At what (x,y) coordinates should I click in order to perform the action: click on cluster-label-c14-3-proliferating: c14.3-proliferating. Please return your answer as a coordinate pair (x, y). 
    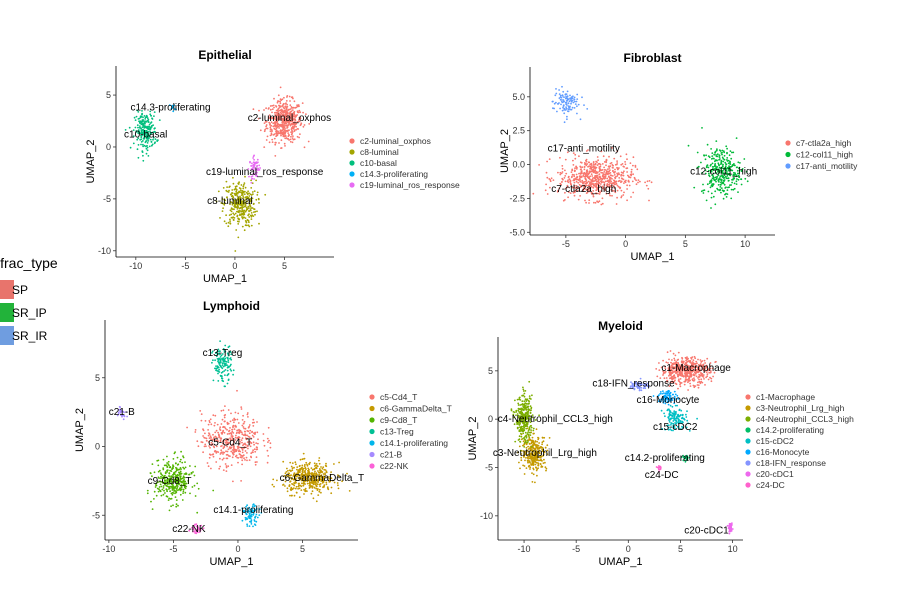
    Looking at the image, I should click on (170, 108).